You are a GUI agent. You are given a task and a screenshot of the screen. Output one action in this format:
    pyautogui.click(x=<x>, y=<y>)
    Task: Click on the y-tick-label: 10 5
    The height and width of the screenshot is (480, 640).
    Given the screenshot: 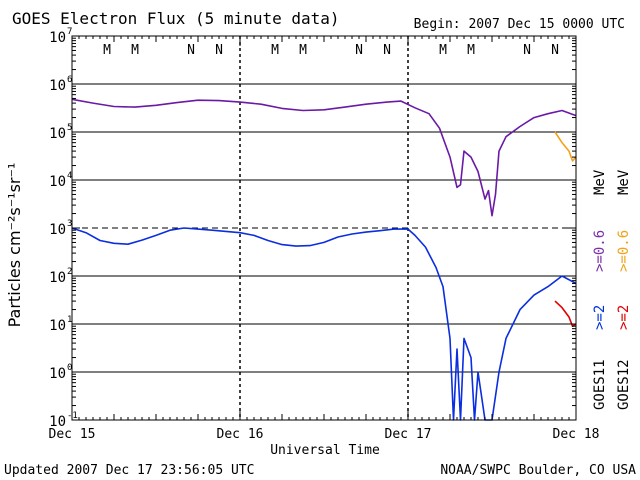 What is the action you would take?
    pyautogui.click(x=60, y=132)
    